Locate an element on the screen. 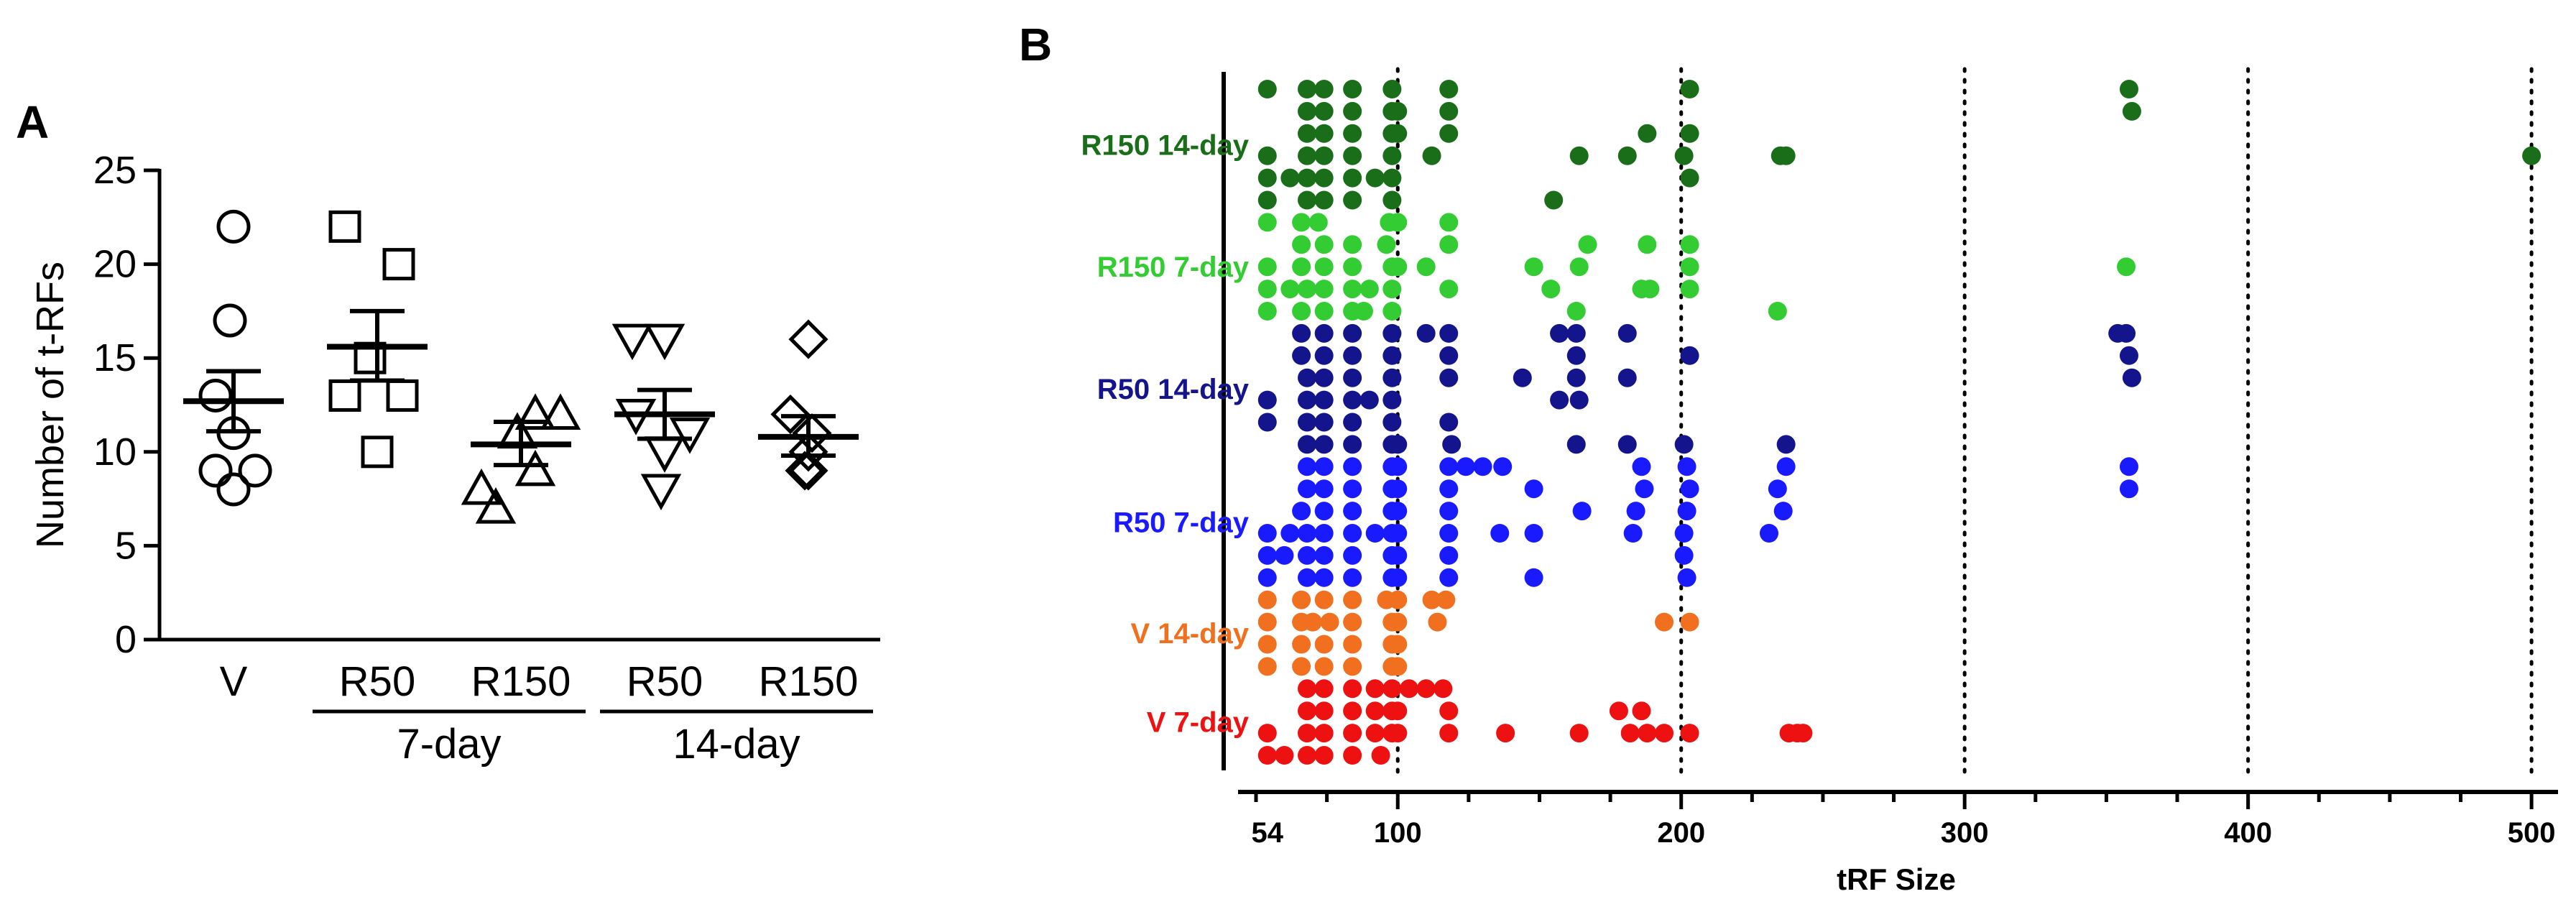 This screenshot has width=2576, height=917. x-axis-label: tRF Size is located at coordinates (1897, 879).